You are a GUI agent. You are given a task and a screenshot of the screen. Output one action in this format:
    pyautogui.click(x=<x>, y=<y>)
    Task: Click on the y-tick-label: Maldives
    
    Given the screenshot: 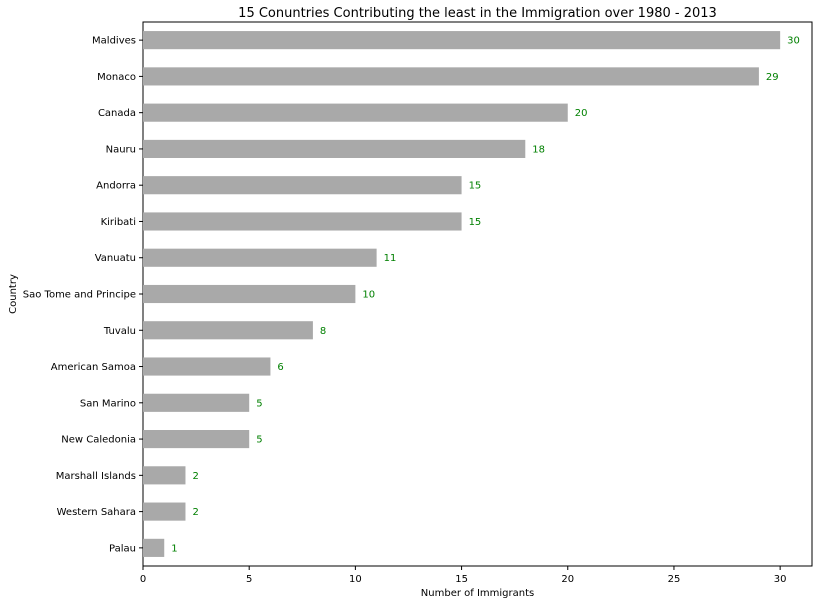 What is the action you would take?
    pyautogui.click(x=114, y=41)
    